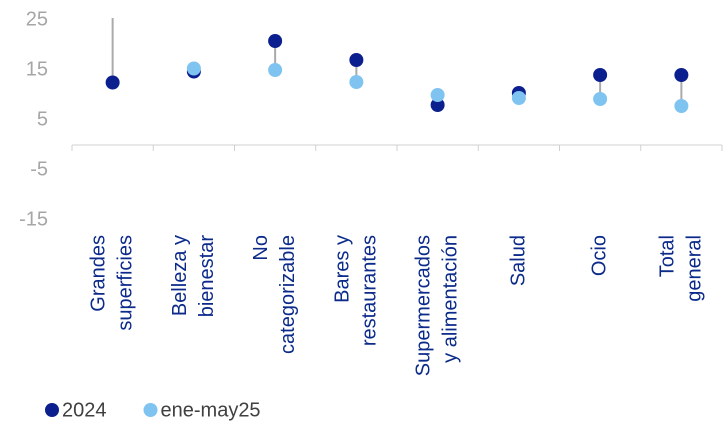  Describe the element at coordinates (681, 268) in the screenshot. I see `x-tick-label: Total general` at that location.